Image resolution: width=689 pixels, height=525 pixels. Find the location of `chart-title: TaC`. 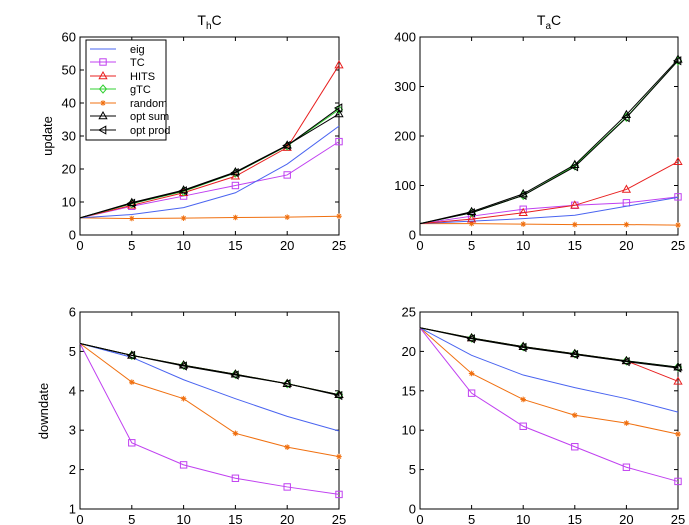

chart-title: TaC is located at coordinates (549, 22).